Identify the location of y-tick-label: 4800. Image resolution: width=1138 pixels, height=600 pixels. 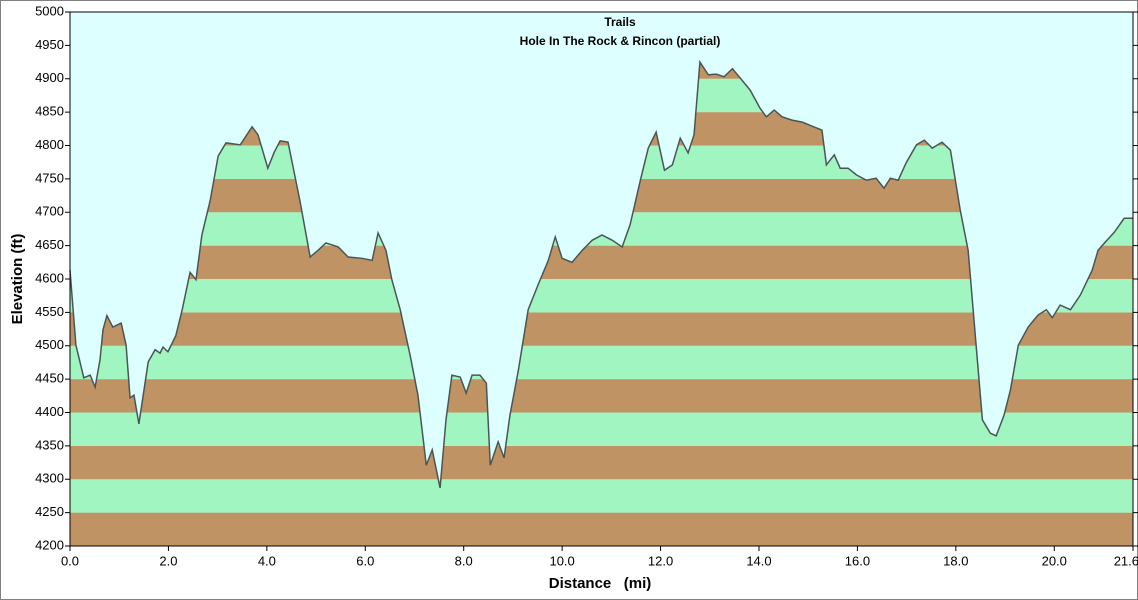
(49, 144).